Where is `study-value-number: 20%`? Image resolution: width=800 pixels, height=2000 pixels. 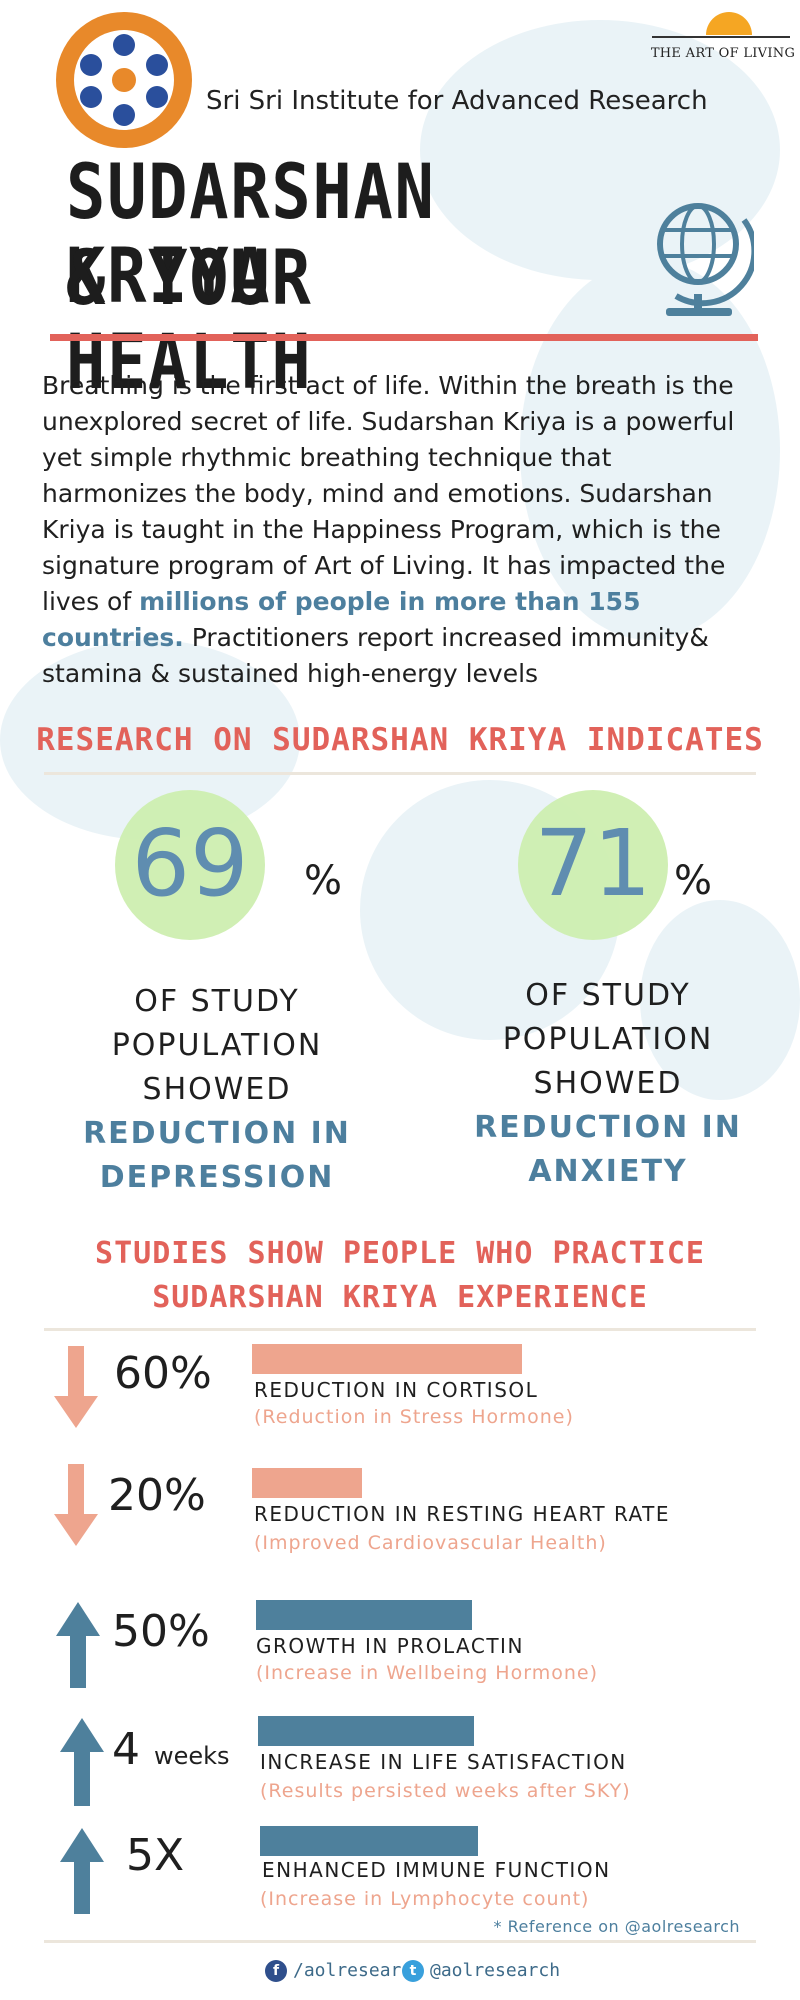
study-value-number: 20% is located at coordinates (157, 1495).